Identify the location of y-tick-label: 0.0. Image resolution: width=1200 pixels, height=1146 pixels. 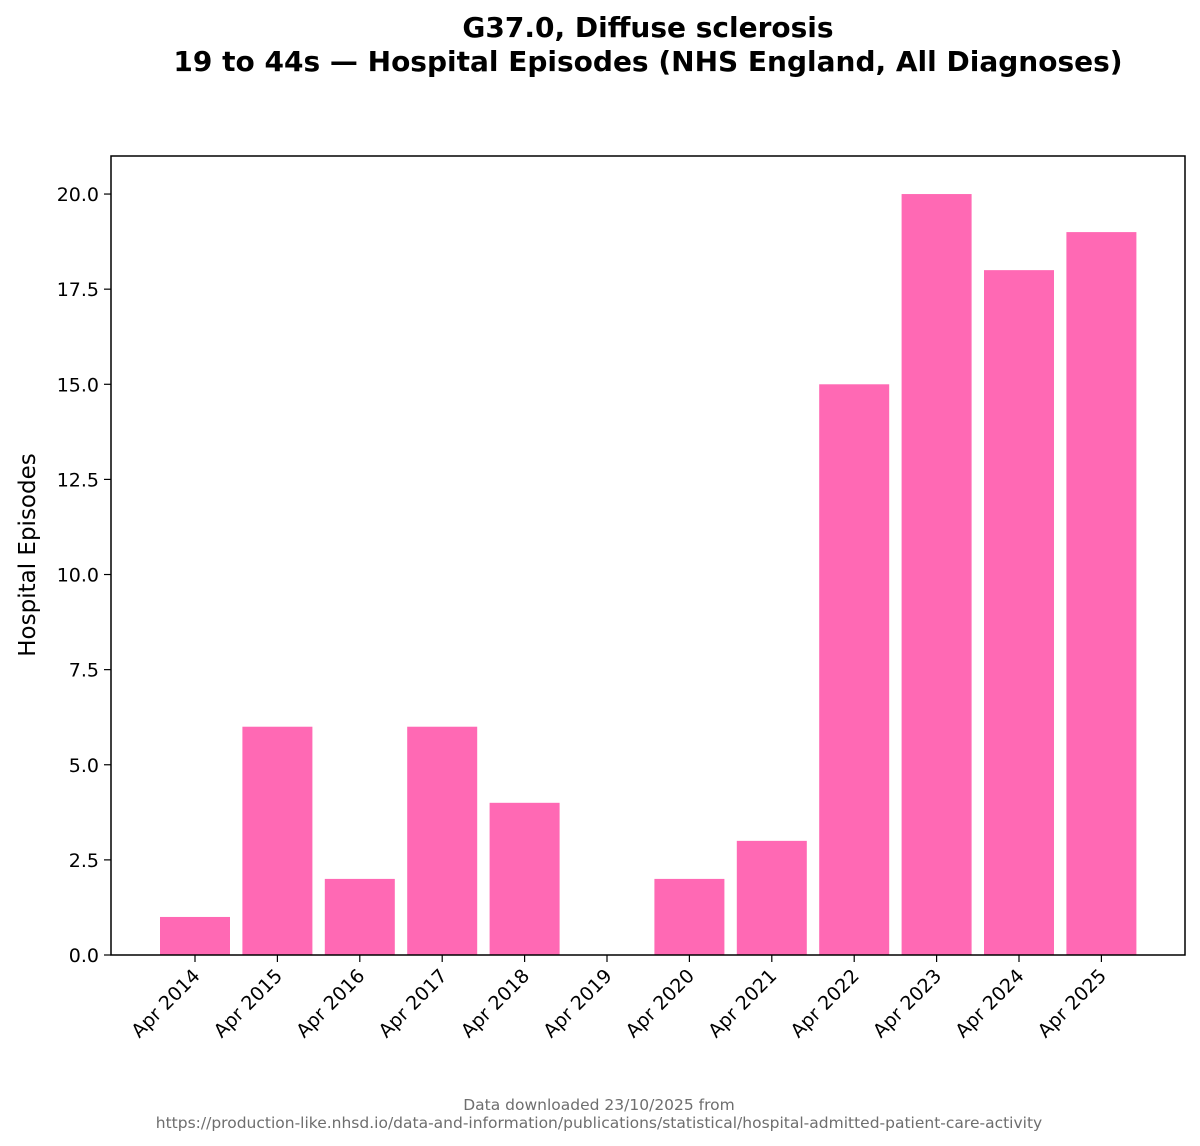
(84, 956).